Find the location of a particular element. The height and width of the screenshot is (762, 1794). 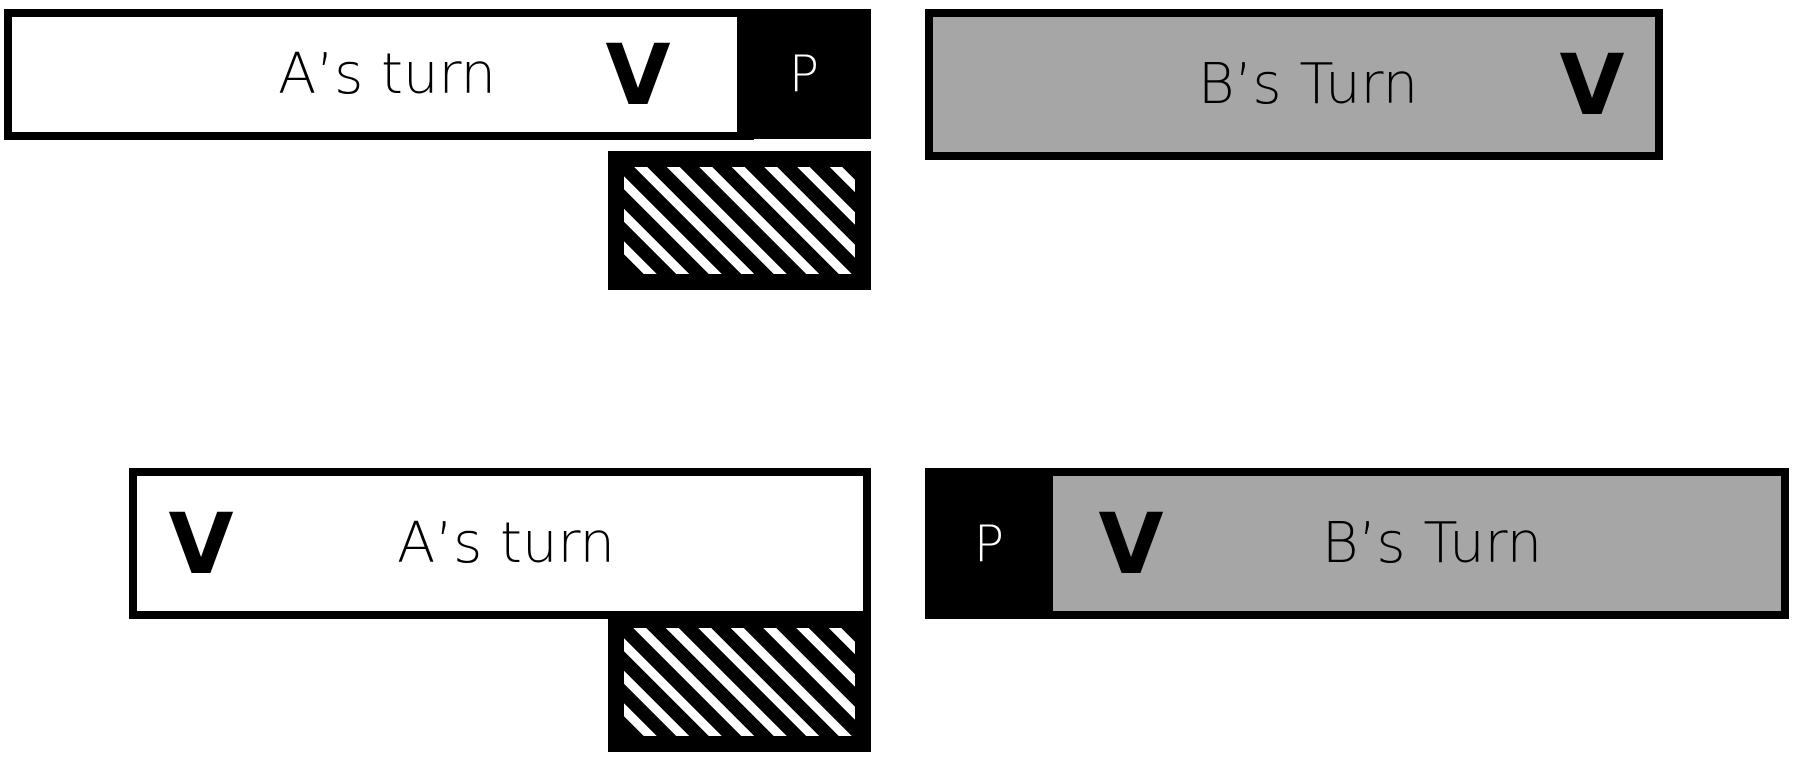

top-a-v-marker: V is located at coordinates (638, 74).